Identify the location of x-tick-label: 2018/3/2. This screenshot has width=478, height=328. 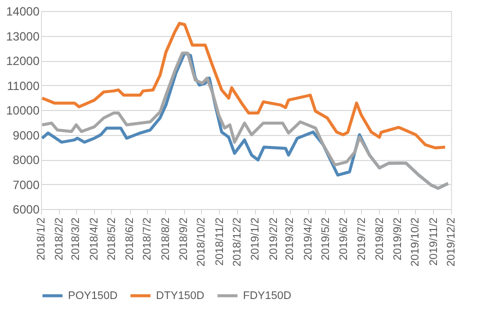
(76, 239).